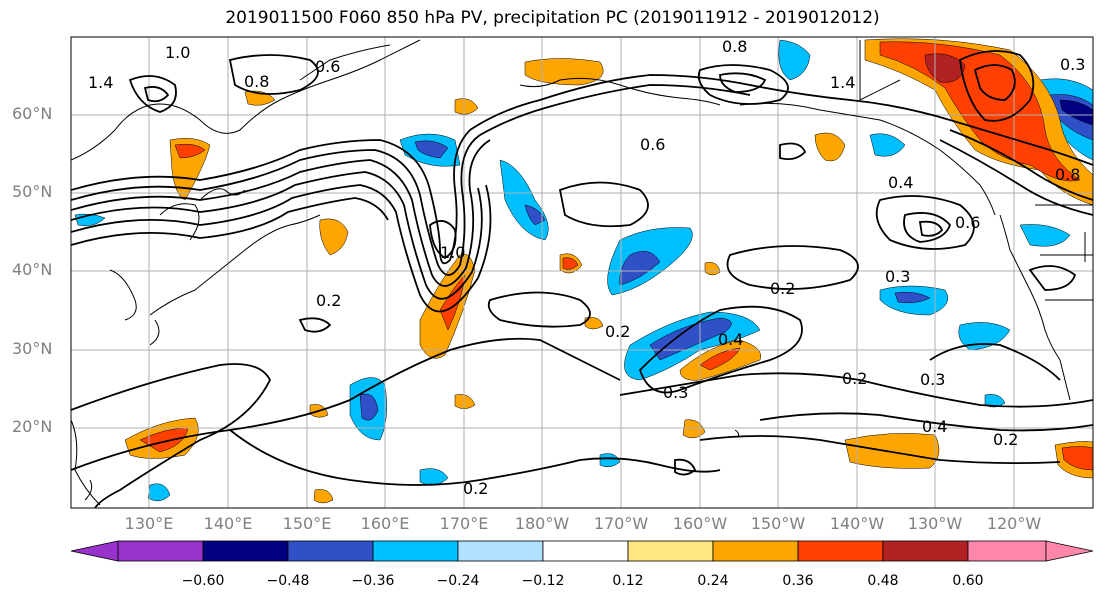 The image size is (1105, 601). I want to click on colorbar, so click(582, 551).